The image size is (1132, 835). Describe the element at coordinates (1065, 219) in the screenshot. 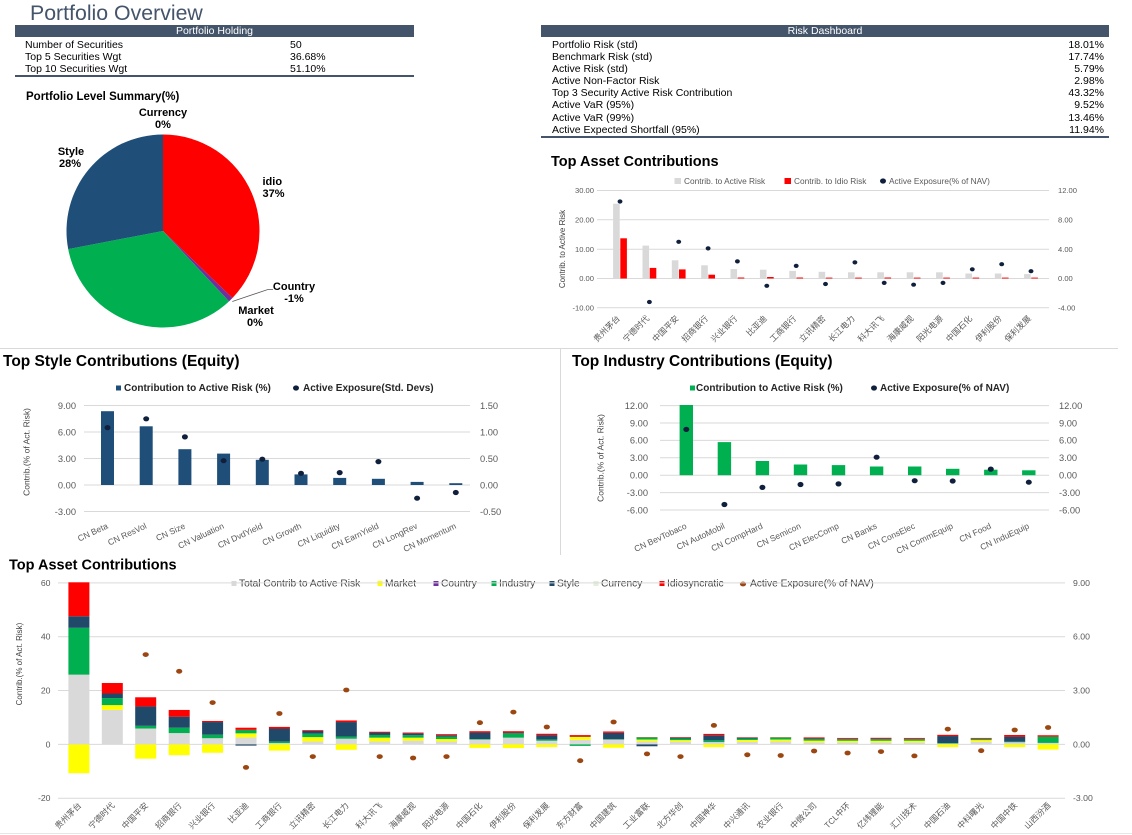

I see `svg-text: 8.00` at that location.